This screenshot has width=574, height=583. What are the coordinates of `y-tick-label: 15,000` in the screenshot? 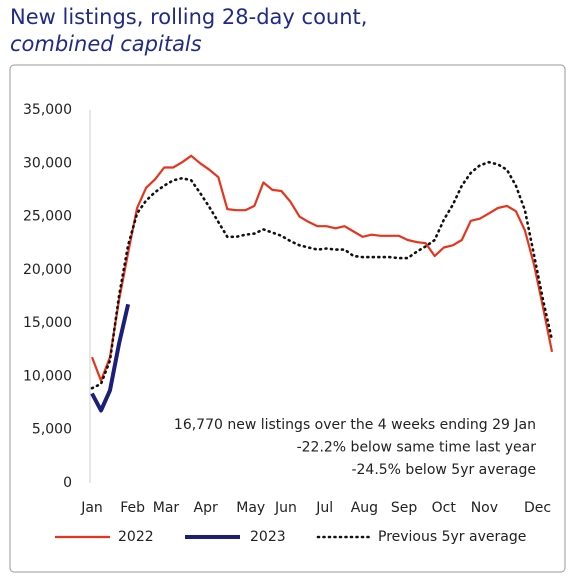 It's located at (47, 323).